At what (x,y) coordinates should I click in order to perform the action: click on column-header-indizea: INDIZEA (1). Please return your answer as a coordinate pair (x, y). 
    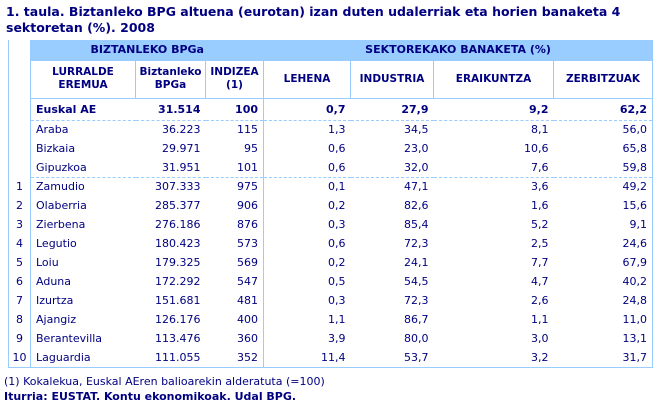
    Looking at the image, I should click on (234, 79).